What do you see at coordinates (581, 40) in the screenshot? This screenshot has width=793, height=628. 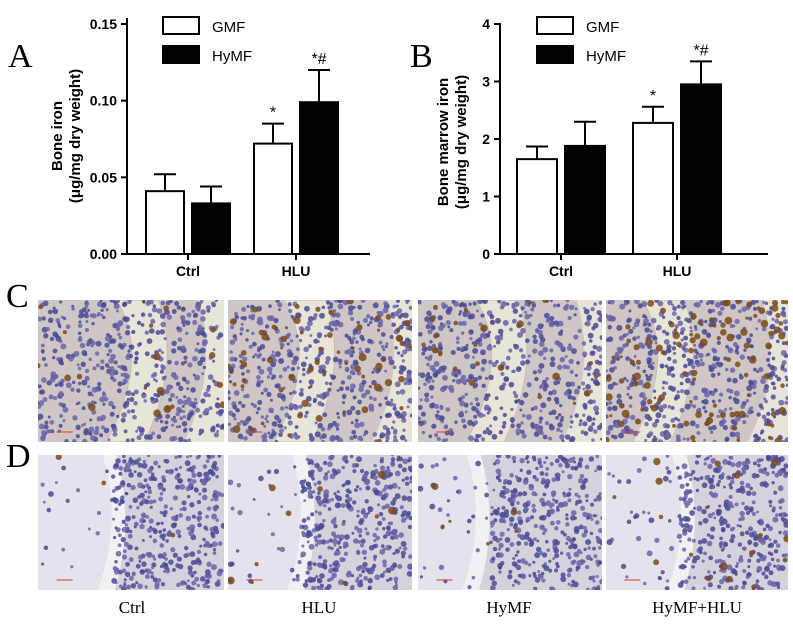 I see `chart-b-legend: GMF HyMF` at bounding box center [581, 40].